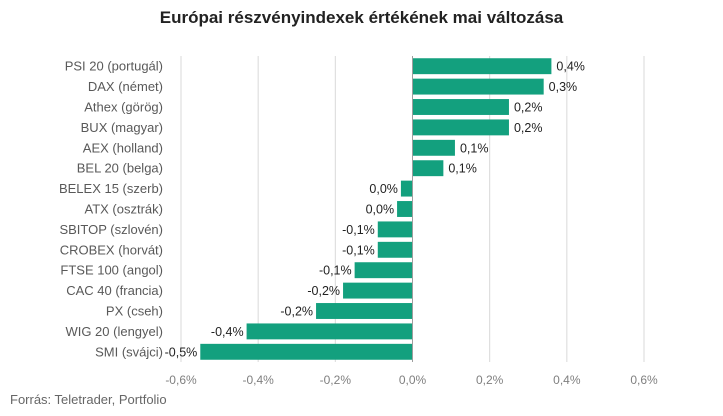  What do you see at coordinates (134, 311) in the screenshot?
I see `category-label: PX (cseh)` at bounding box center [134, 311].